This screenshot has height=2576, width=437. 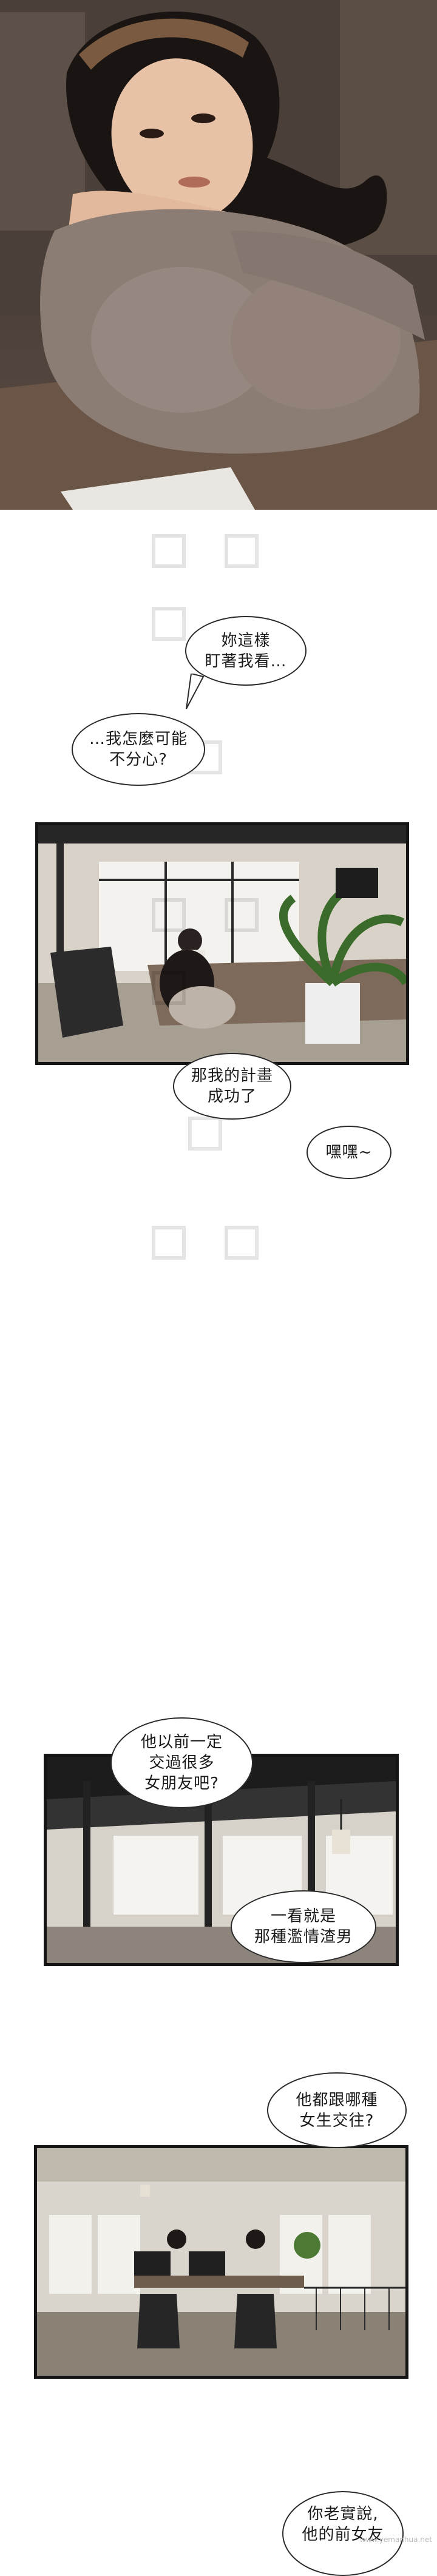 I want to click on speech-bubble-5: 他以前一定 交過很多 女朋友吧?, so click(x=181, y=1762).